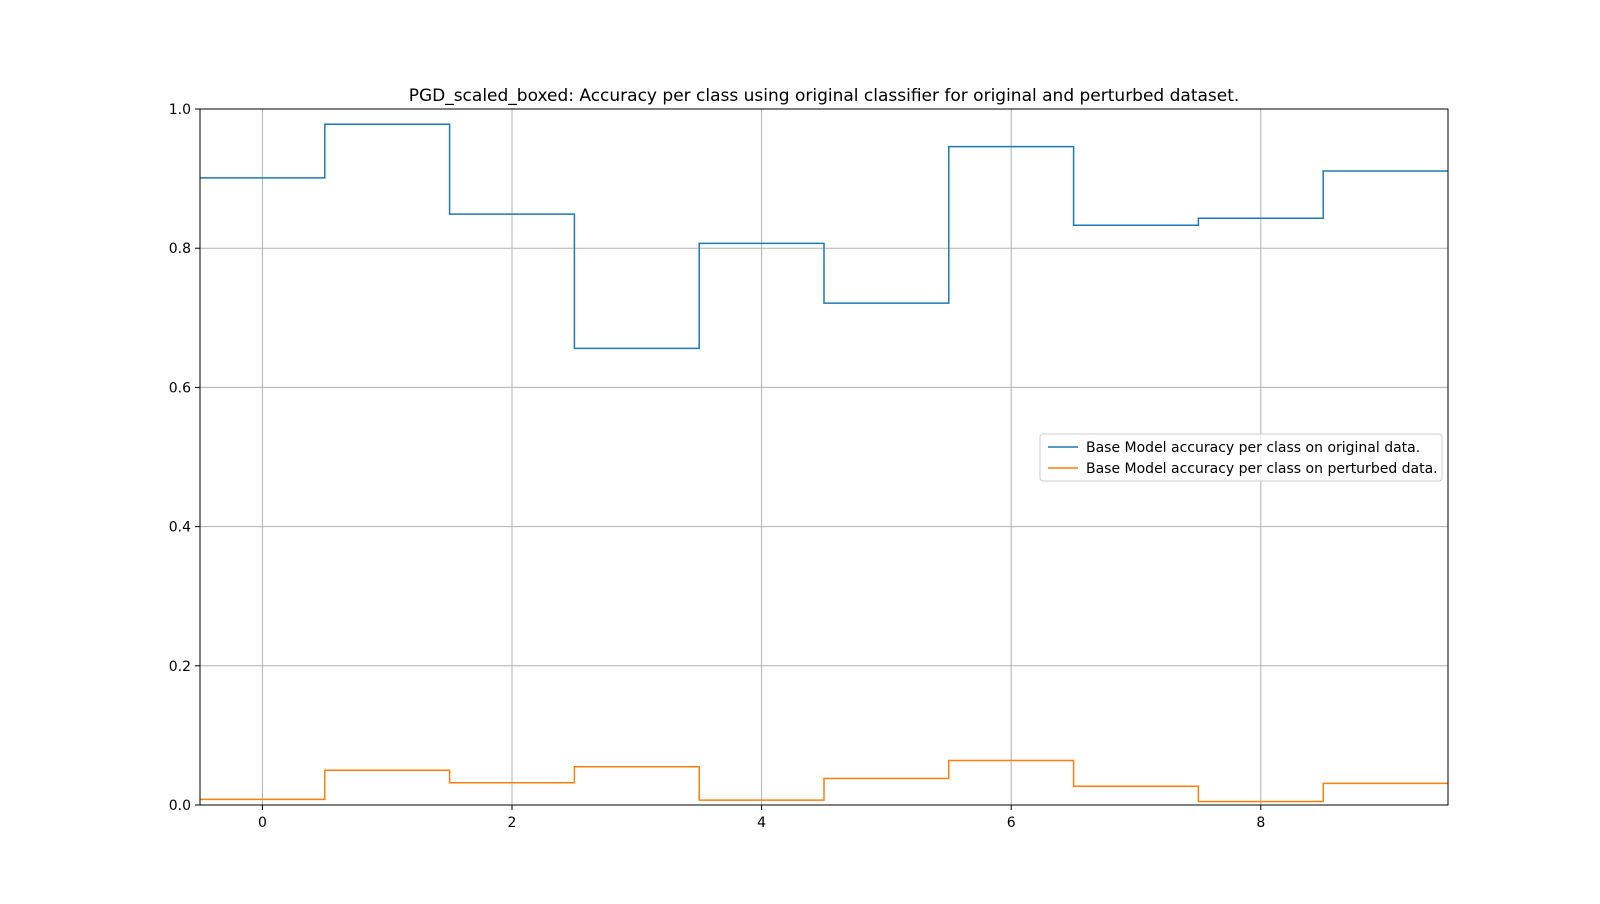 This screenshot has height=904, width=1600. I want to click on y-tick-label: 0.8, so click(180, 249).